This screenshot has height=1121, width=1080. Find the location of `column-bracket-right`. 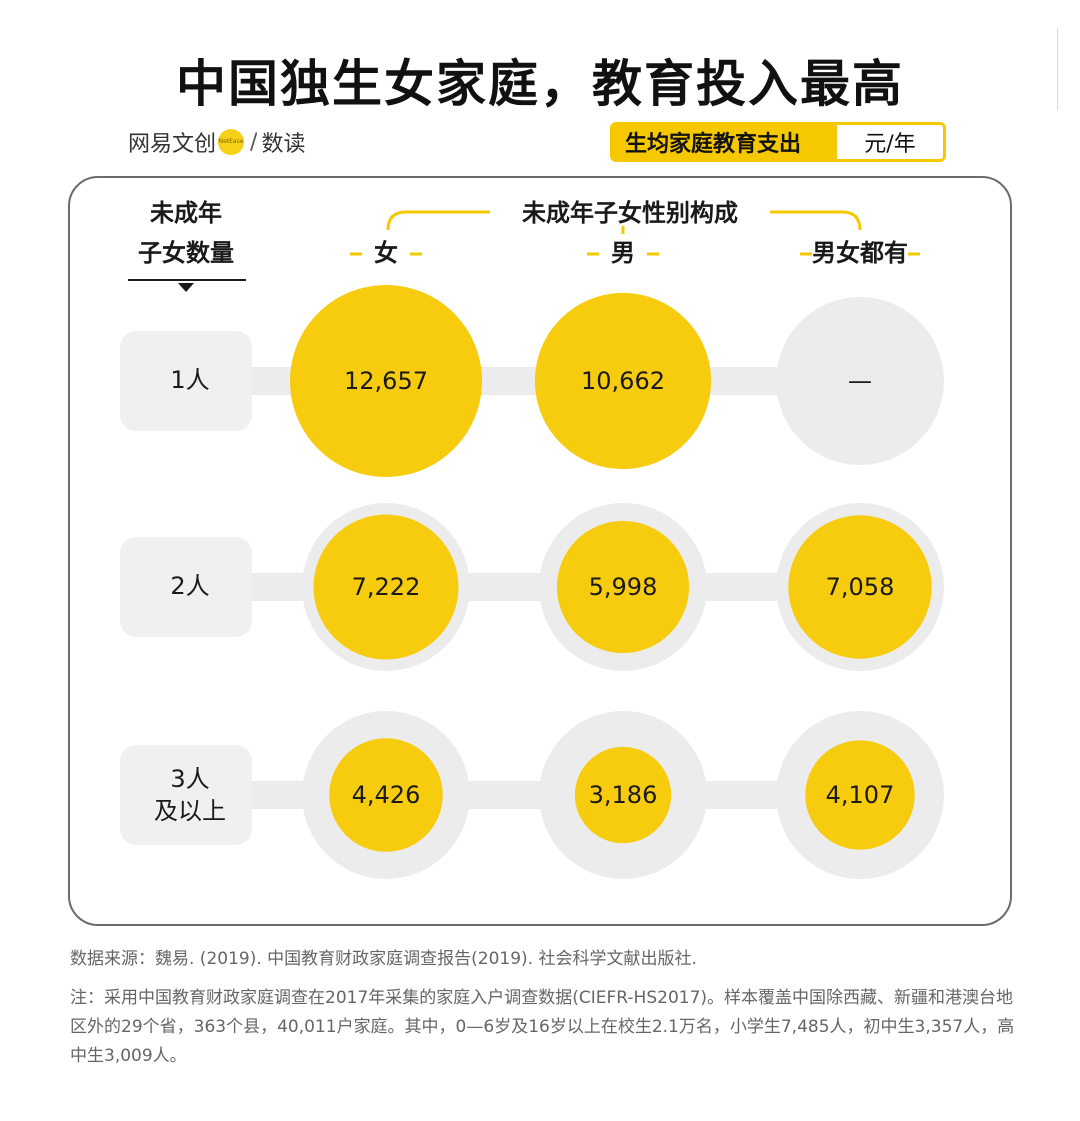

column-bracket-right is located at coordinates (816, 220).